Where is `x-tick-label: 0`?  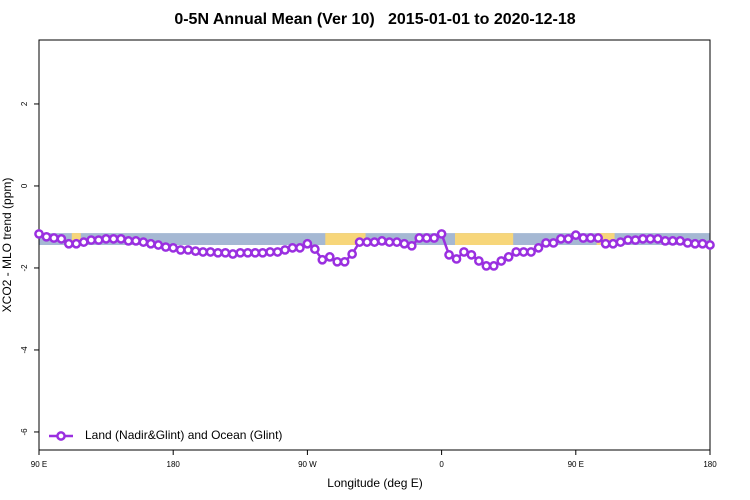 x-tick-label: 0 is located at coordinates (441, 464).